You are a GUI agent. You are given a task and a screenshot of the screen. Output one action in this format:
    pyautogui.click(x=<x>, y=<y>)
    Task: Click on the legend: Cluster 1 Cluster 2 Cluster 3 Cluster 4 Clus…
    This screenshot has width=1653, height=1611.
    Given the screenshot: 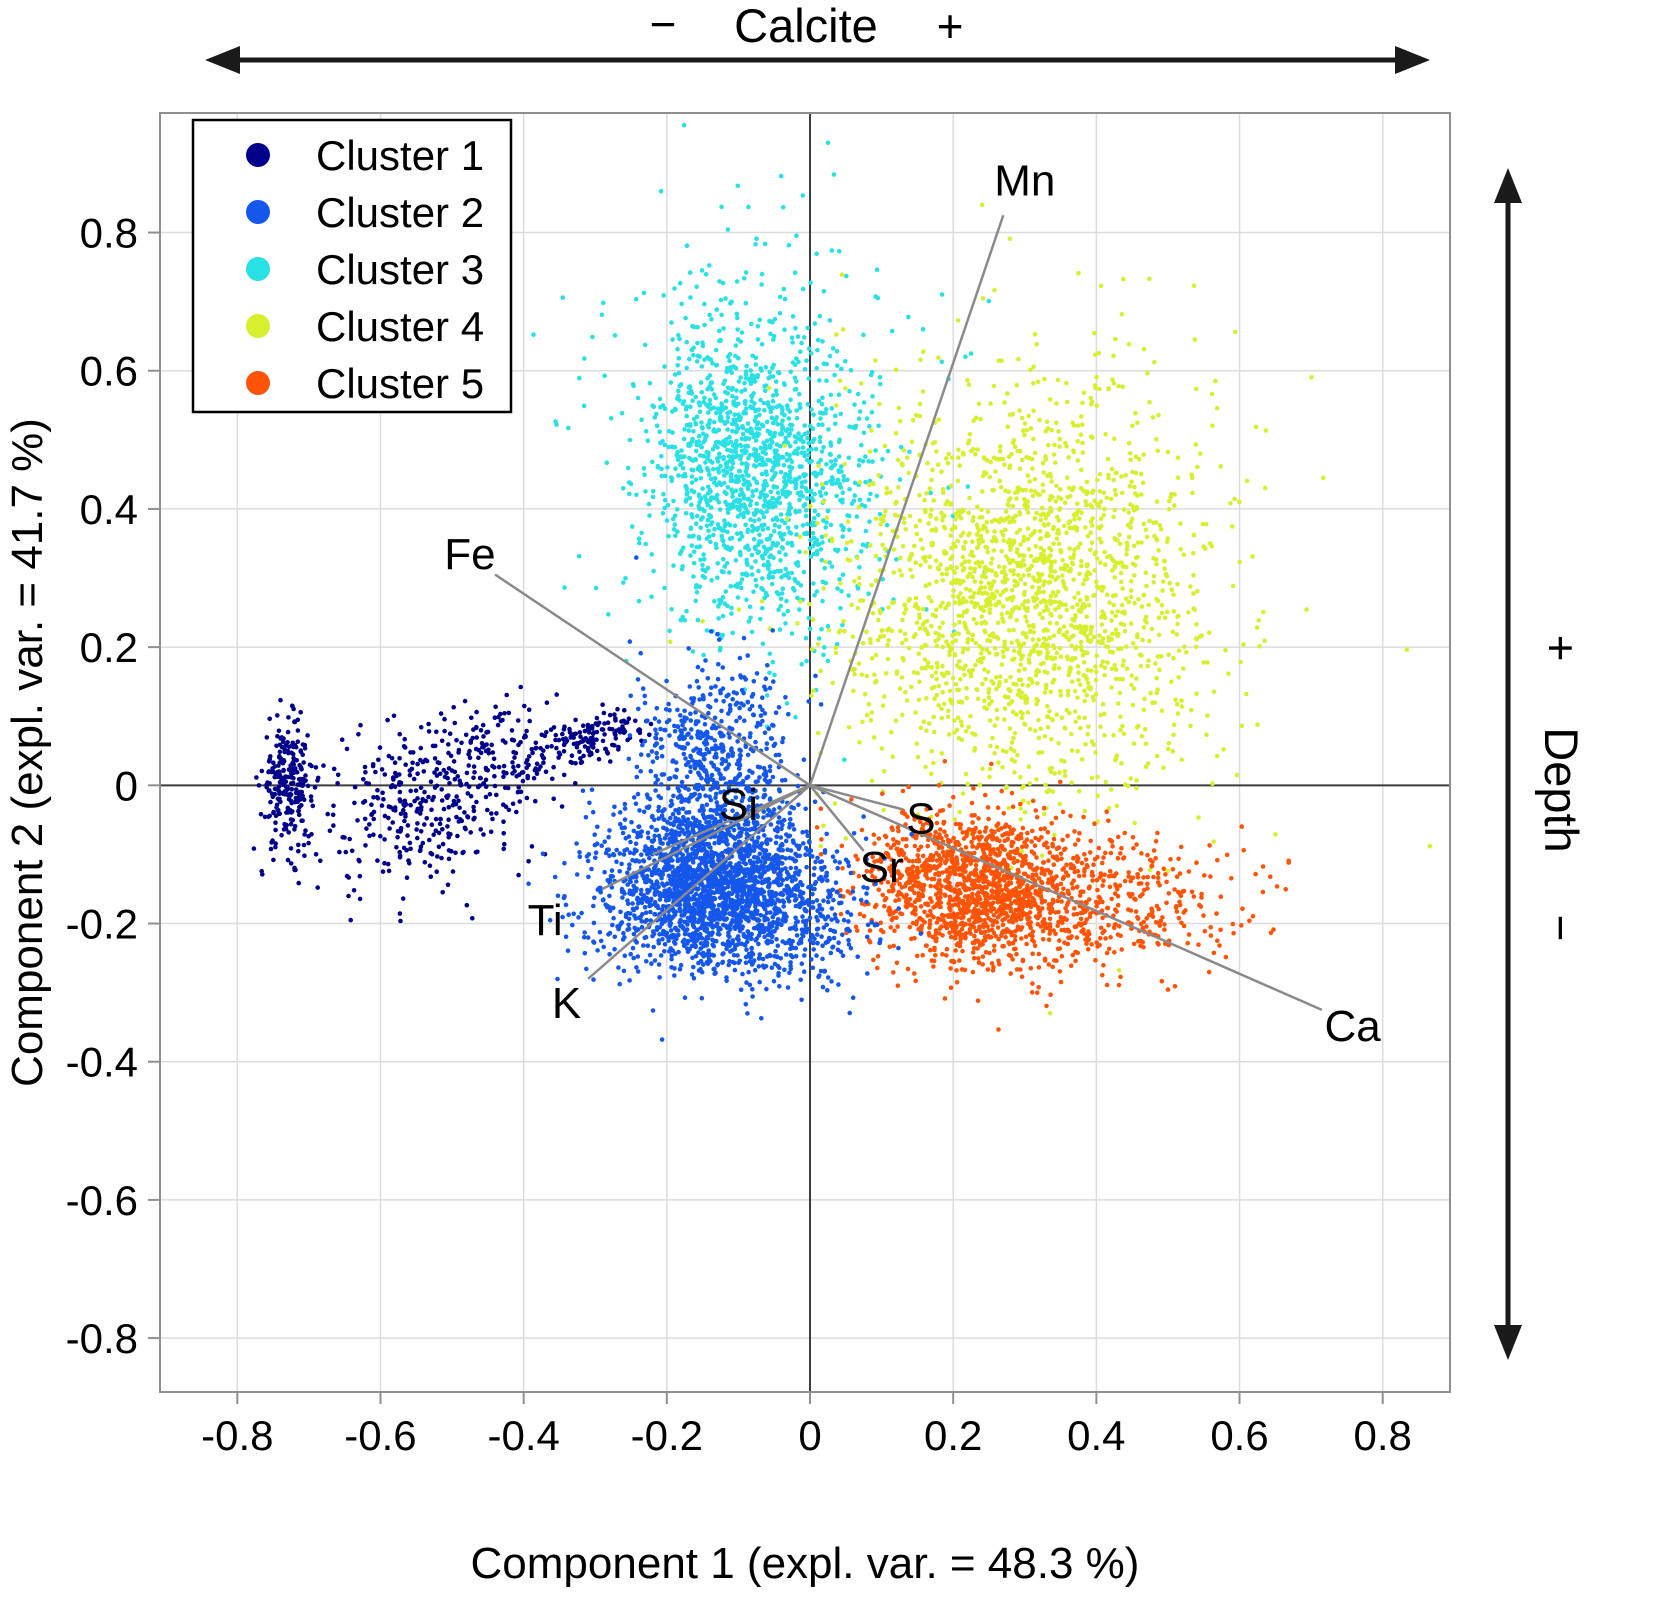 What is the action you would take?
    pyautogui.click(x=352, y=266)
    